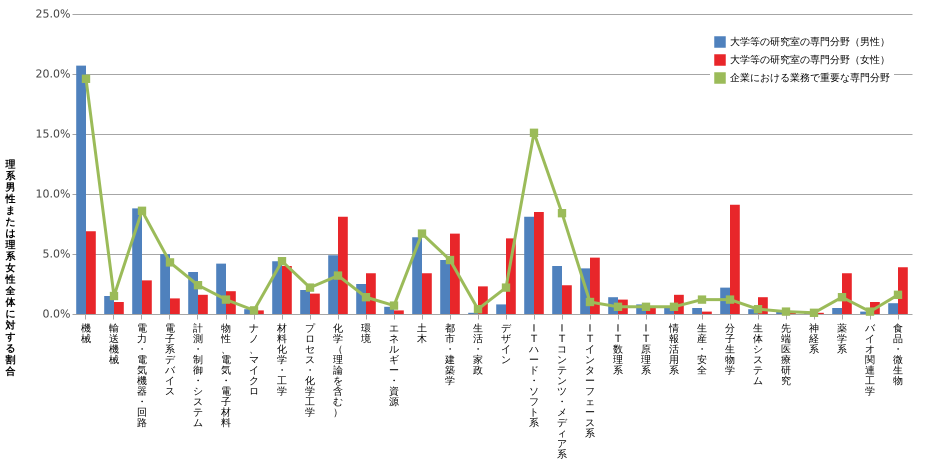 The width and height of the screenshot is (944, 470). I want to click on category-label: 物性、電気・電子材料, so click(226, 376).